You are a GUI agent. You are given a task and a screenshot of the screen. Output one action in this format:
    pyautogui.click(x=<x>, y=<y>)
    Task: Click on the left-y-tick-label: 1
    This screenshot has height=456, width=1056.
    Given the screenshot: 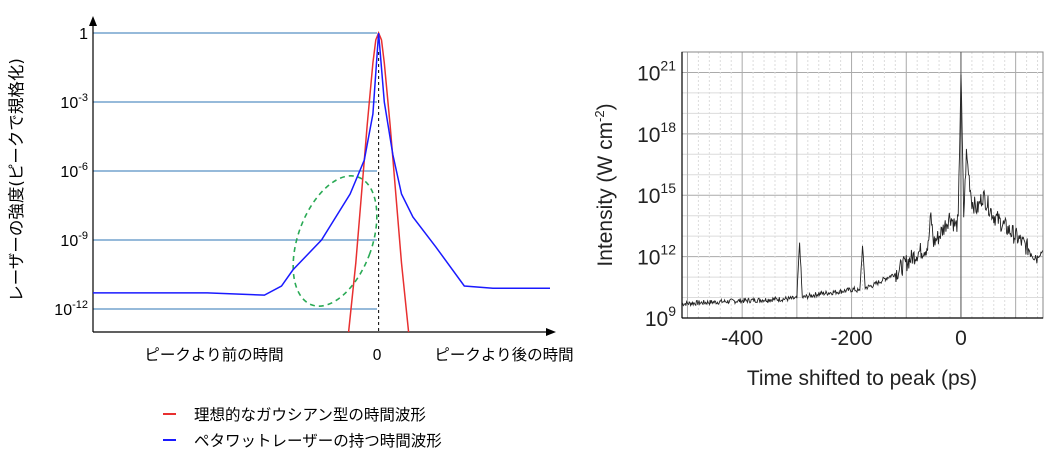 What is the action you would take?
    pyautogui.click(x=83, y=34)
    